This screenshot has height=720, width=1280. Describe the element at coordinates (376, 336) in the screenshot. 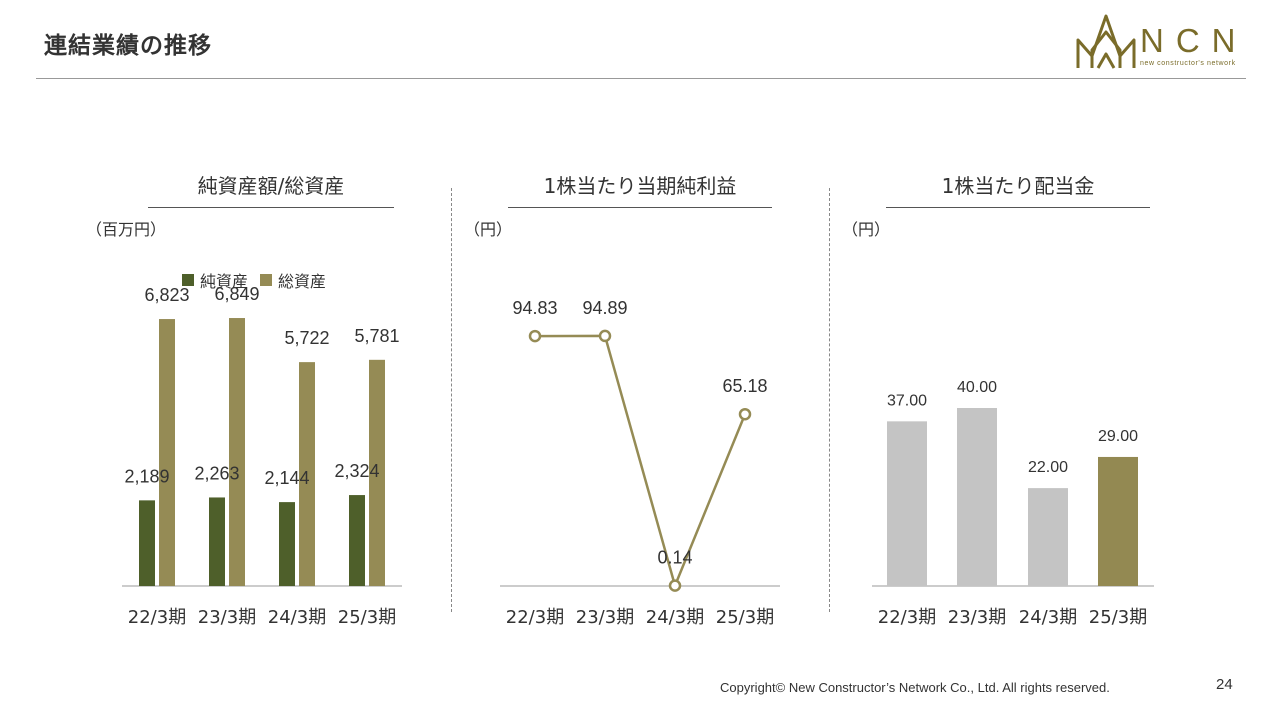

I see `data-label-total-assets: 5,781` at that location.